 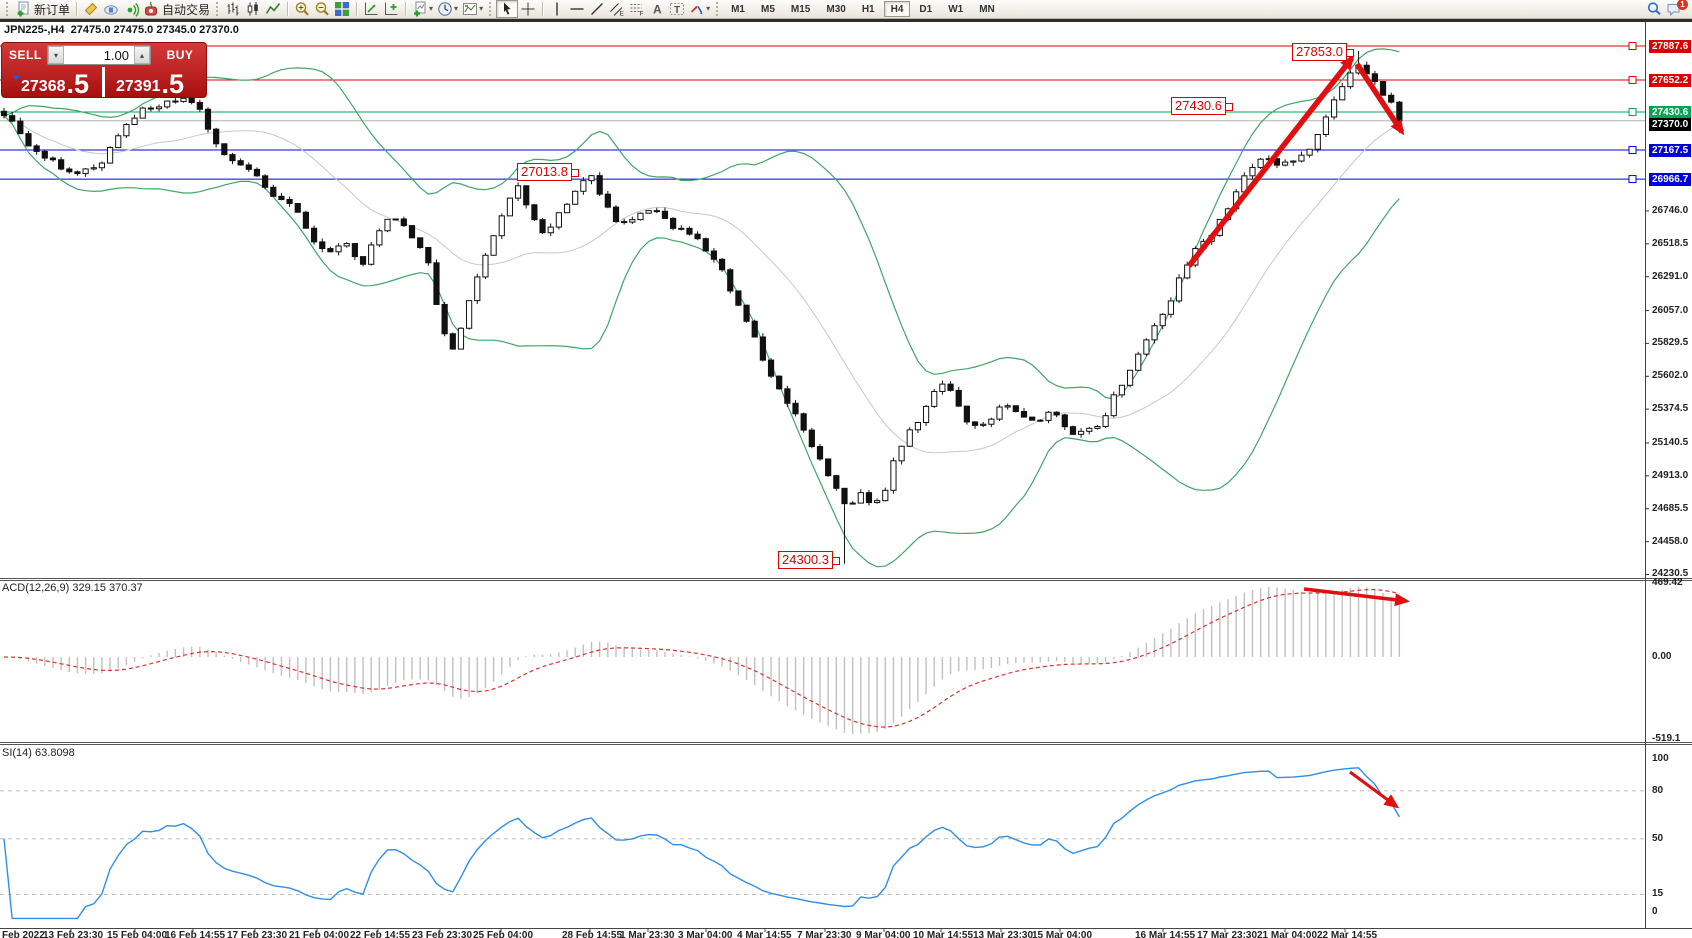 I want to click on price-flag-label: 27430.6, so click(x=1202, y=106).